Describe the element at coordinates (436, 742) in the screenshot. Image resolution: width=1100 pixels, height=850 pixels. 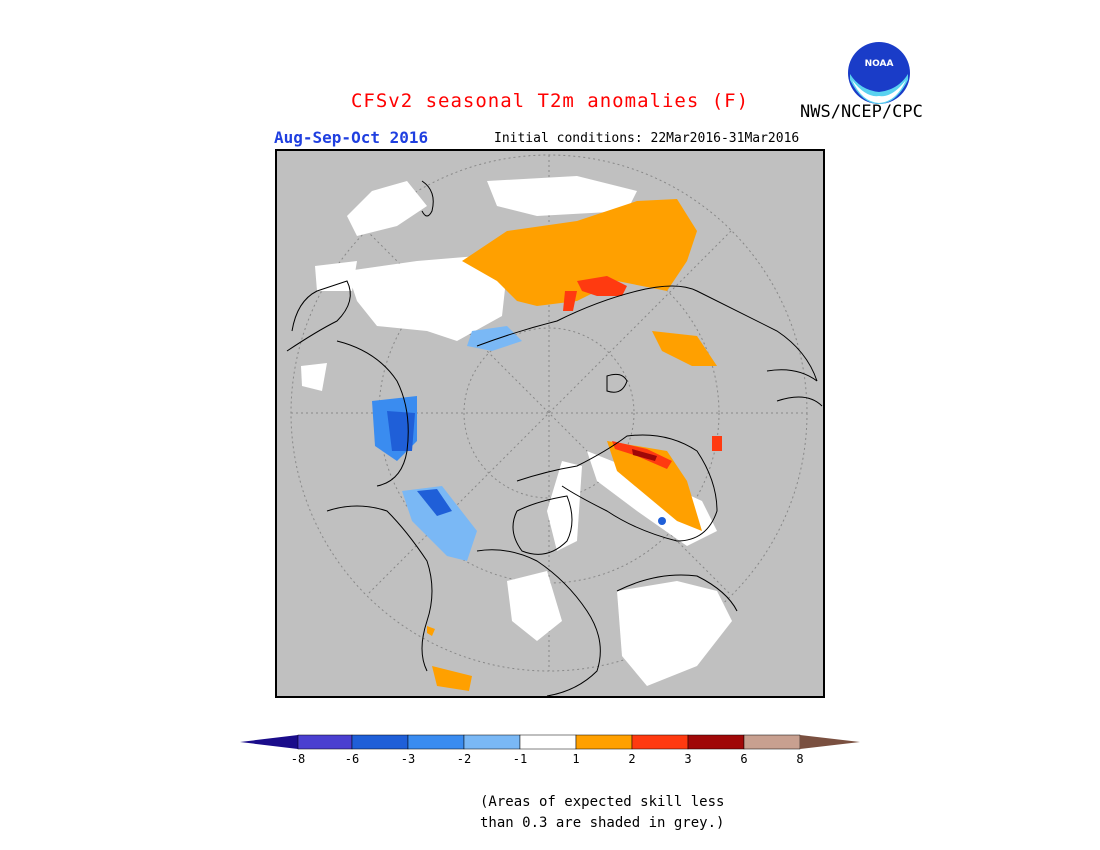
I see `legend-swatch-neg3-neg2` at that location.